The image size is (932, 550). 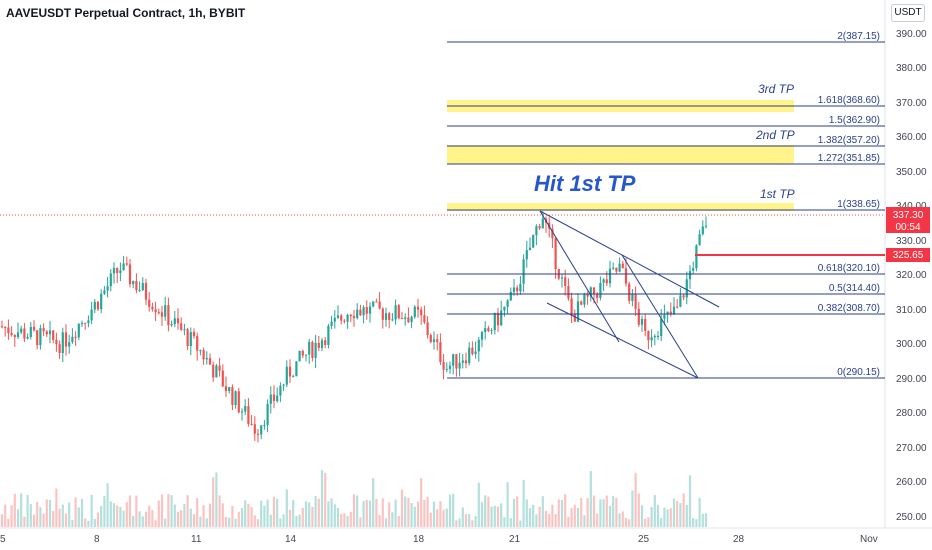 What do you see at coordinates (911, 379) in the screenshot?
I see `price-tick: 290.00` at bounding box center [911, 379].